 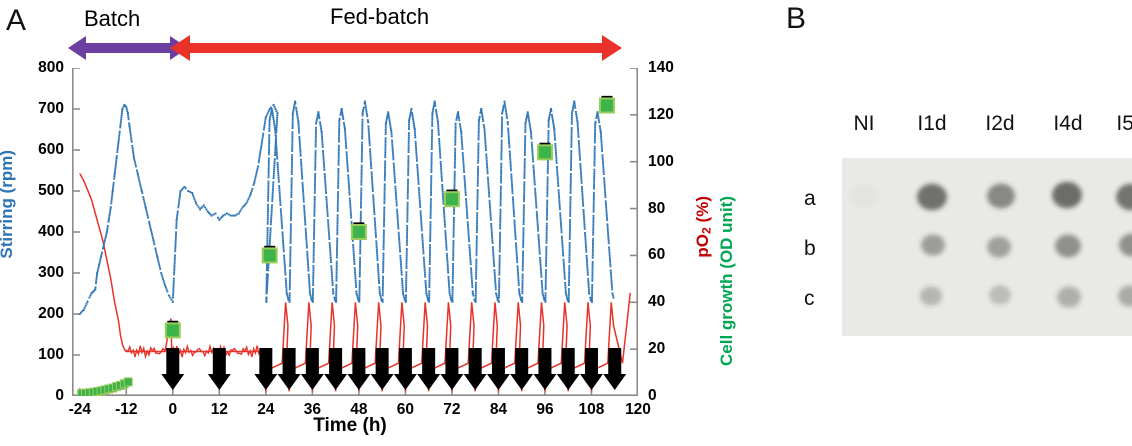 What do you see at coordinates (350, 425) in the screenshot?
I see `x-axis-title: Time (h)` at bounding box center [350, 425].